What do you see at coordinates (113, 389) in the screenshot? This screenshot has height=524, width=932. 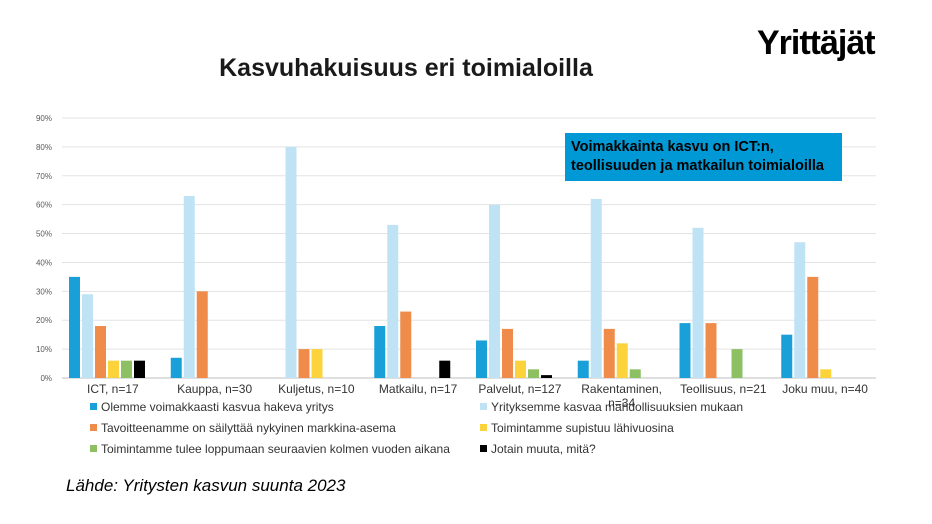 I see `x-tick-label: ICT, n=17` at bounding box center [113, 389].